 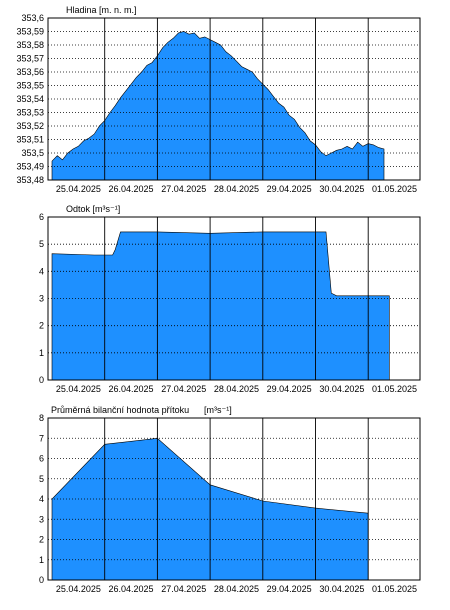 What do you see at coordinates (30, 140) in the screenshot?
I see `y-tick-label: 353,51` at bounding box center [30, 140].